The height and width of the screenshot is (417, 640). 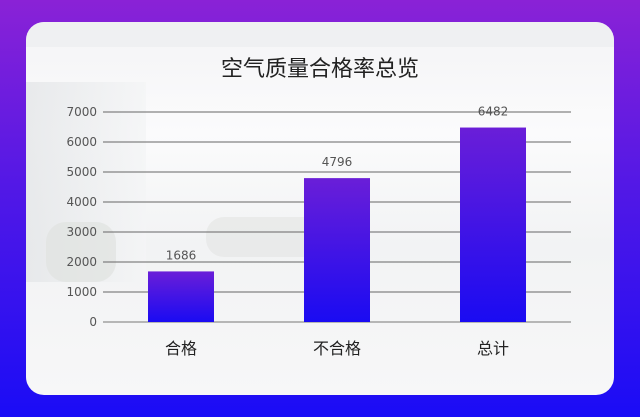 I want to click on y-tick-label: 4000, so click(x=81, y=202).